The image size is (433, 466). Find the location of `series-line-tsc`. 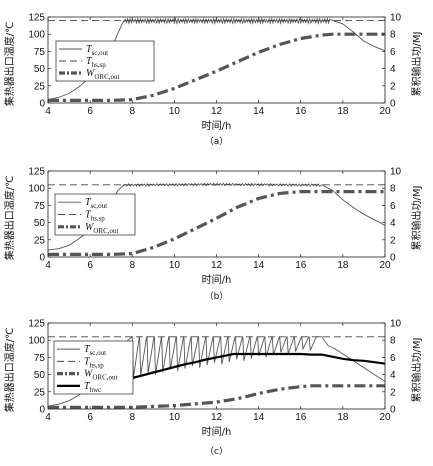

series-line-tsc is located at coordinates (216, 371).